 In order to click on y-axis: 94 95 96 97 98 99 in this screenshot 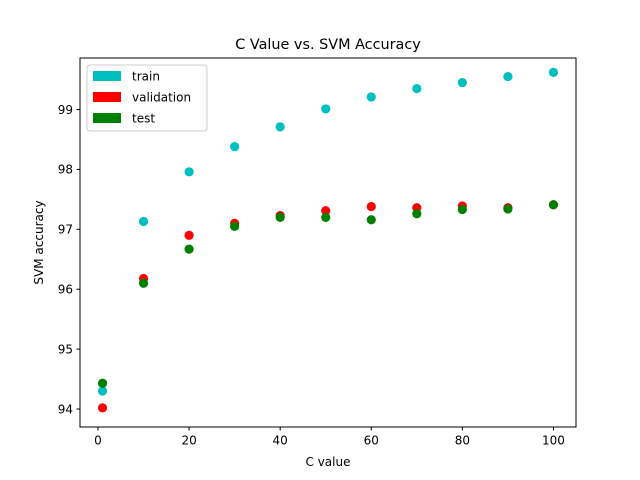, I will do `click(69, 259)`.